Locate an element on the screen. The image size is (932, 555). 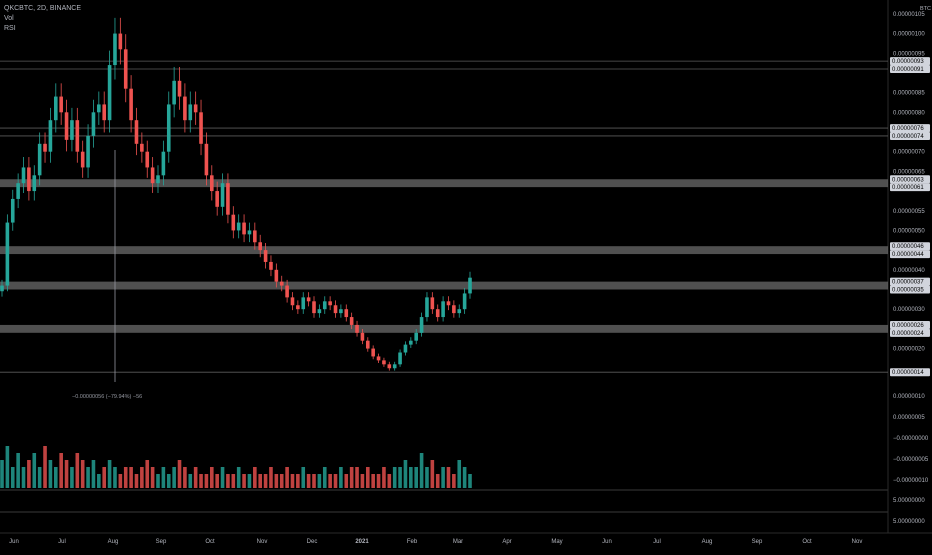
price-tick-label: 0.00000095 is located at coordinates (909, 54).